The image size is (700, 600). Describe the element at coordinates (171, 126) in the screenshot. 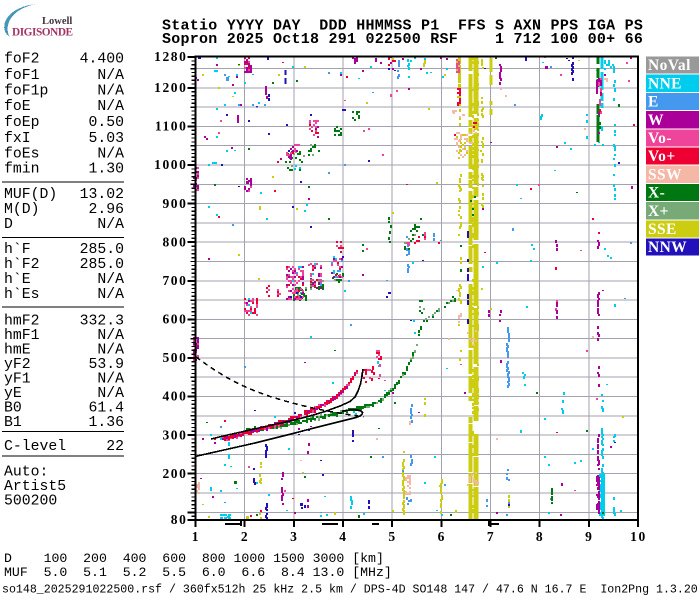

I see `svg-text: 1100` at that location.